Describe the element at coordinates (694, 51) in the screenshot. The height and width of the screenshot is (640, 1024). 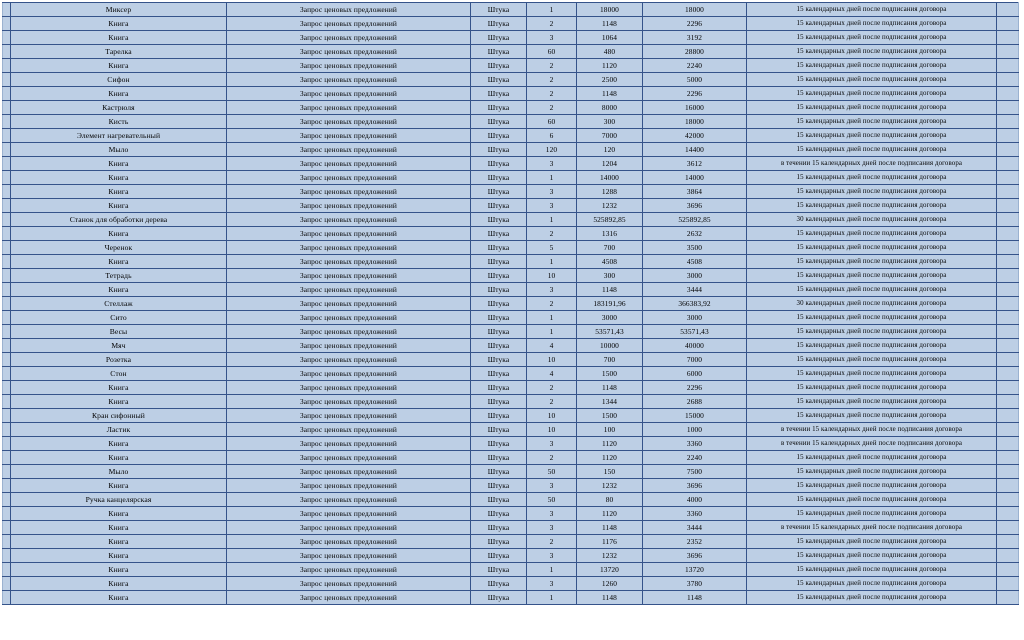
I see `cell-total: 28800` at that location.